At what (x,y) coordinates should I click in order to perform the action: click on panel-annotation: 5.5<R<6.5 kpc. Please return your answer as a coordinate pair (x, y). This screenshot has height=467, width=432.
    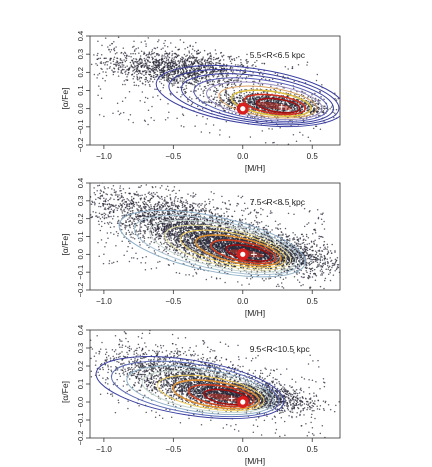
    Looking at the image, I should click on (278, 55).